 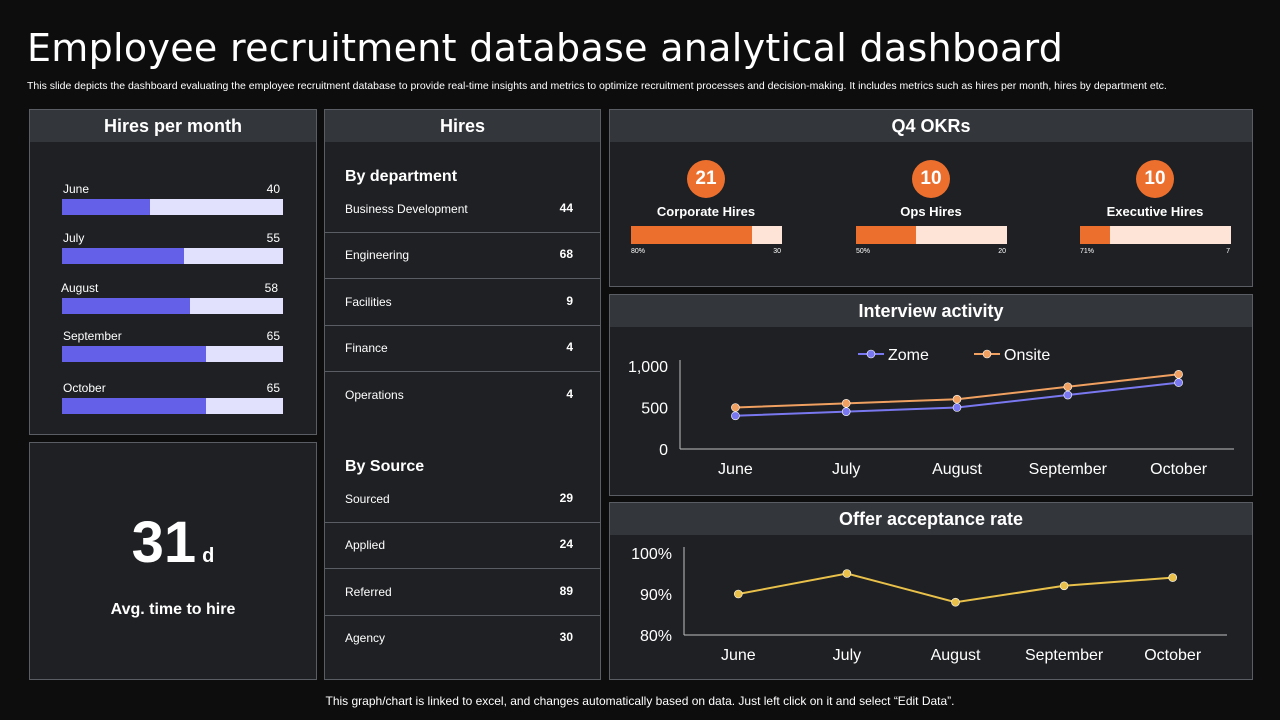 I want to click on department-name: Operations, so click(x=374, y=395).